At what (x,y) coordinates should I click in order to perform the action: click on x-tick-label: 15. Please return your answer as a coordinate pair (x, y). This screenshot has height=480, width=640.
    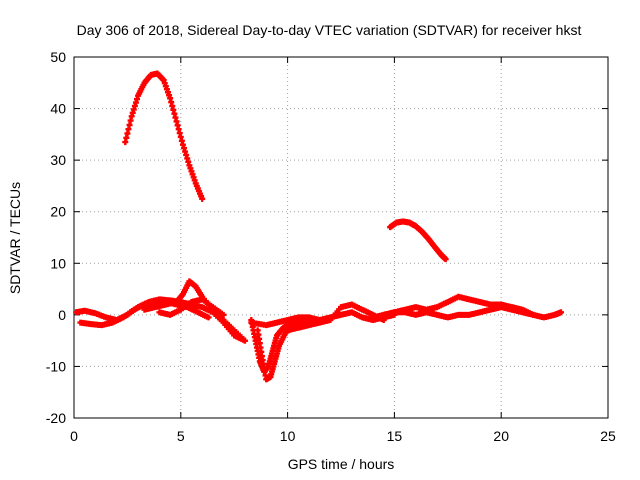
    Looking at the image, I should click on (395, 436).